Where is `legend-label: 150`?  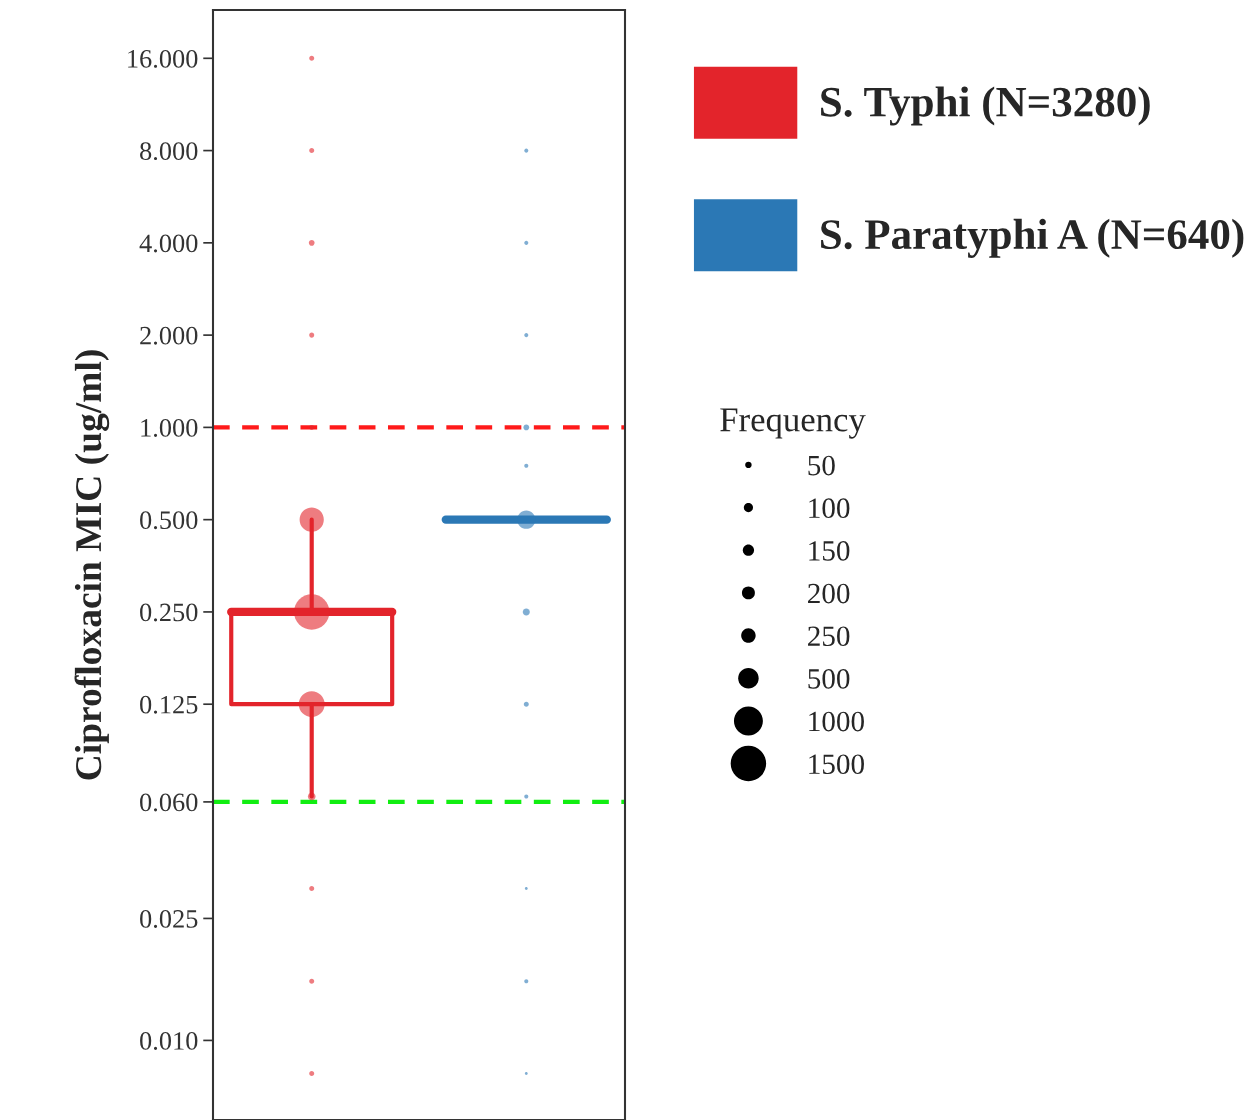
legend-label: 150 is located at coordinates (829, 551).